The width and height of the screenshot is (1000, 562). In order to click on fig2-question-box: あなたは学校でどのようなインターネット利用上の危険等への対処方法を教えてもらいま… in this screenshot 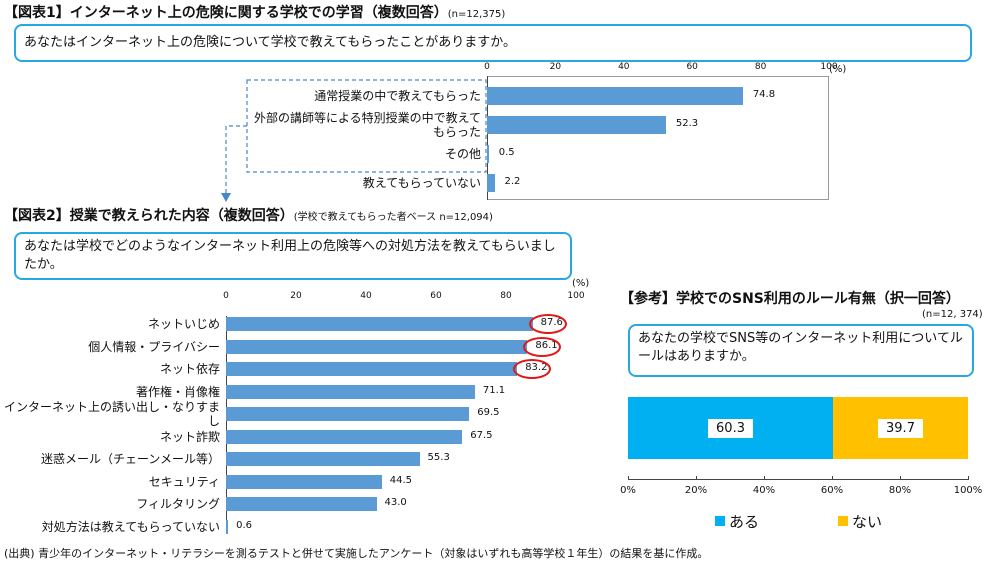, I will do `click(293, 256)`.